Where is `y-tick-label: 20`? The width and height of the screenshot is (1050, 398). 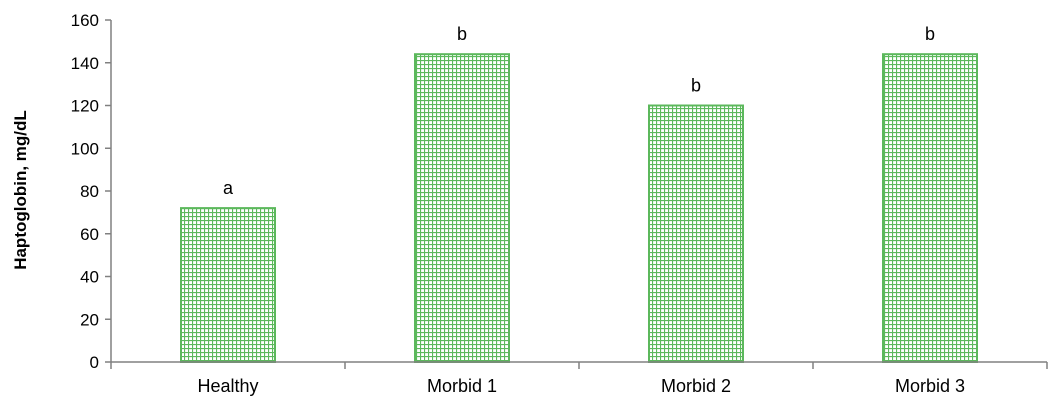
y-tick-label: 20 is located at coordinates (89, 319).